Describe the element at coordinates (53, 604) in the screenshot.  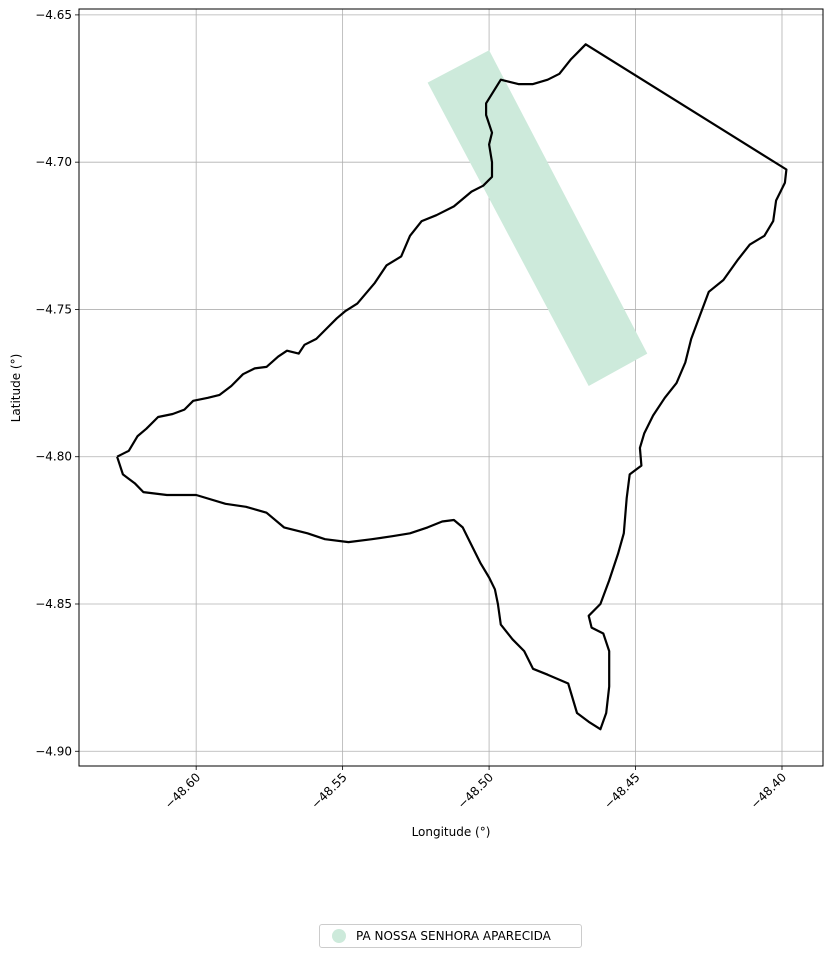
I see `y-tick-label: −4.85` at that location.